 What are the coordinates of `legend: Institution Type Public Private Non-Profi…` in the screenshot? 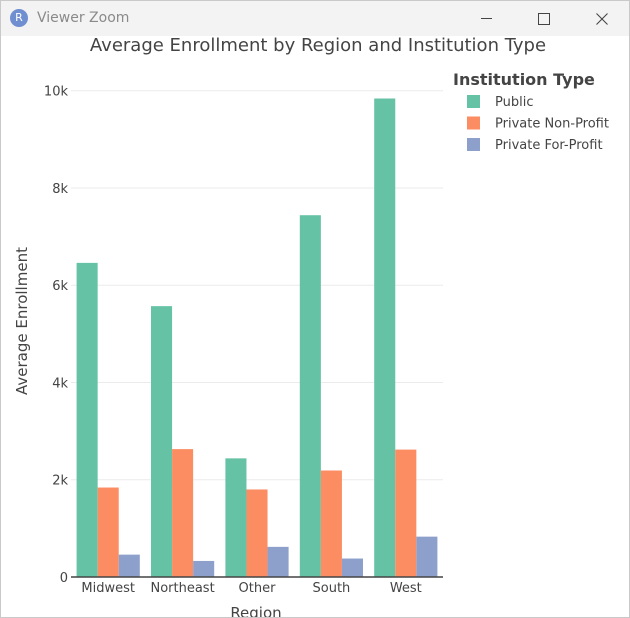 It's located at (531, 111).